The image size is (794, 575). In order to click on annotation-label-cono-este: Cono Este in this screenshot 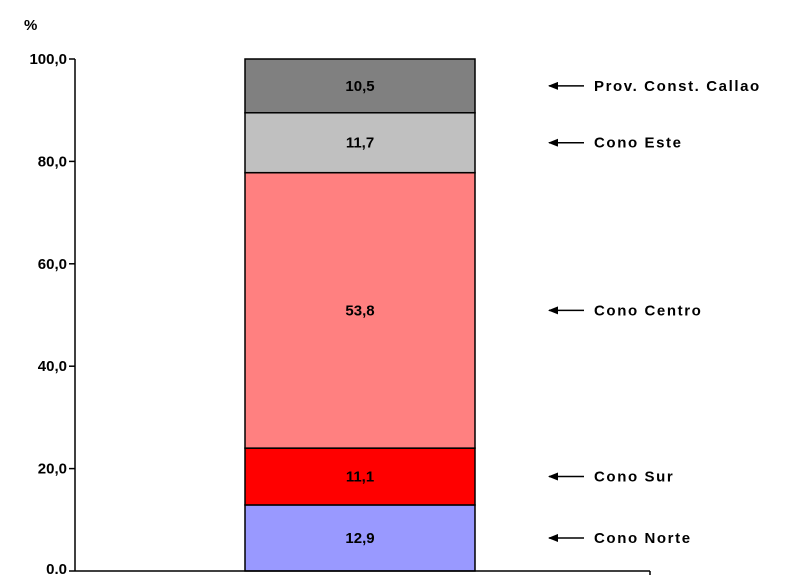, I will do `click(638, 143)`.